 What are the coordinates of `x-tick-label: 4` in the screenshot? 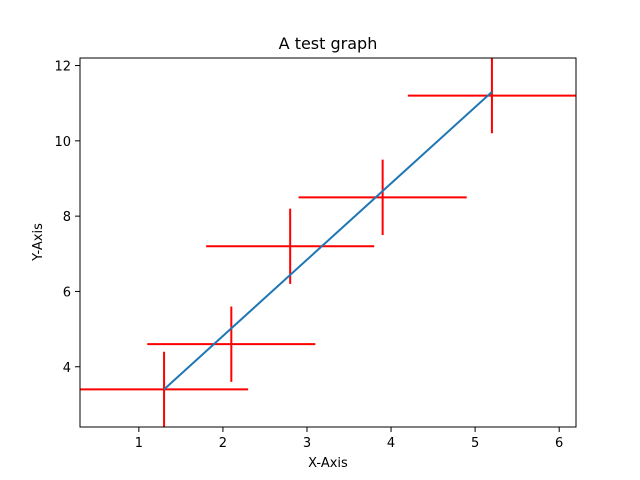 It's located at (391, 443).